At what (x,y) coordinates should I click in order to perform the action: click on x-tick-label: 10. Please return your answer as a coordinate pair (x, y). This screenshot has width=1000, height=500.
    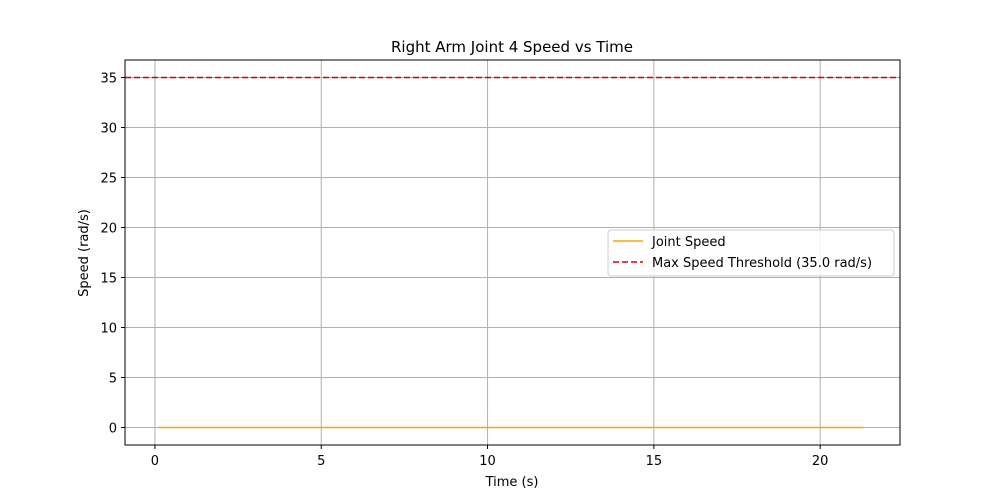
    Looking at the image, I should click on (487, 461).